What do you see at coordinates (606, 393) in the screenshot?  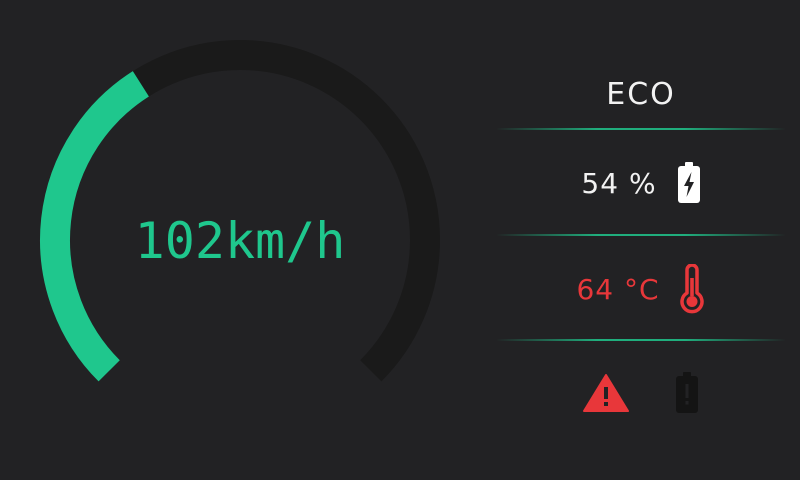 I see `warning-triangle-icon` at bounding box center [606, 393].